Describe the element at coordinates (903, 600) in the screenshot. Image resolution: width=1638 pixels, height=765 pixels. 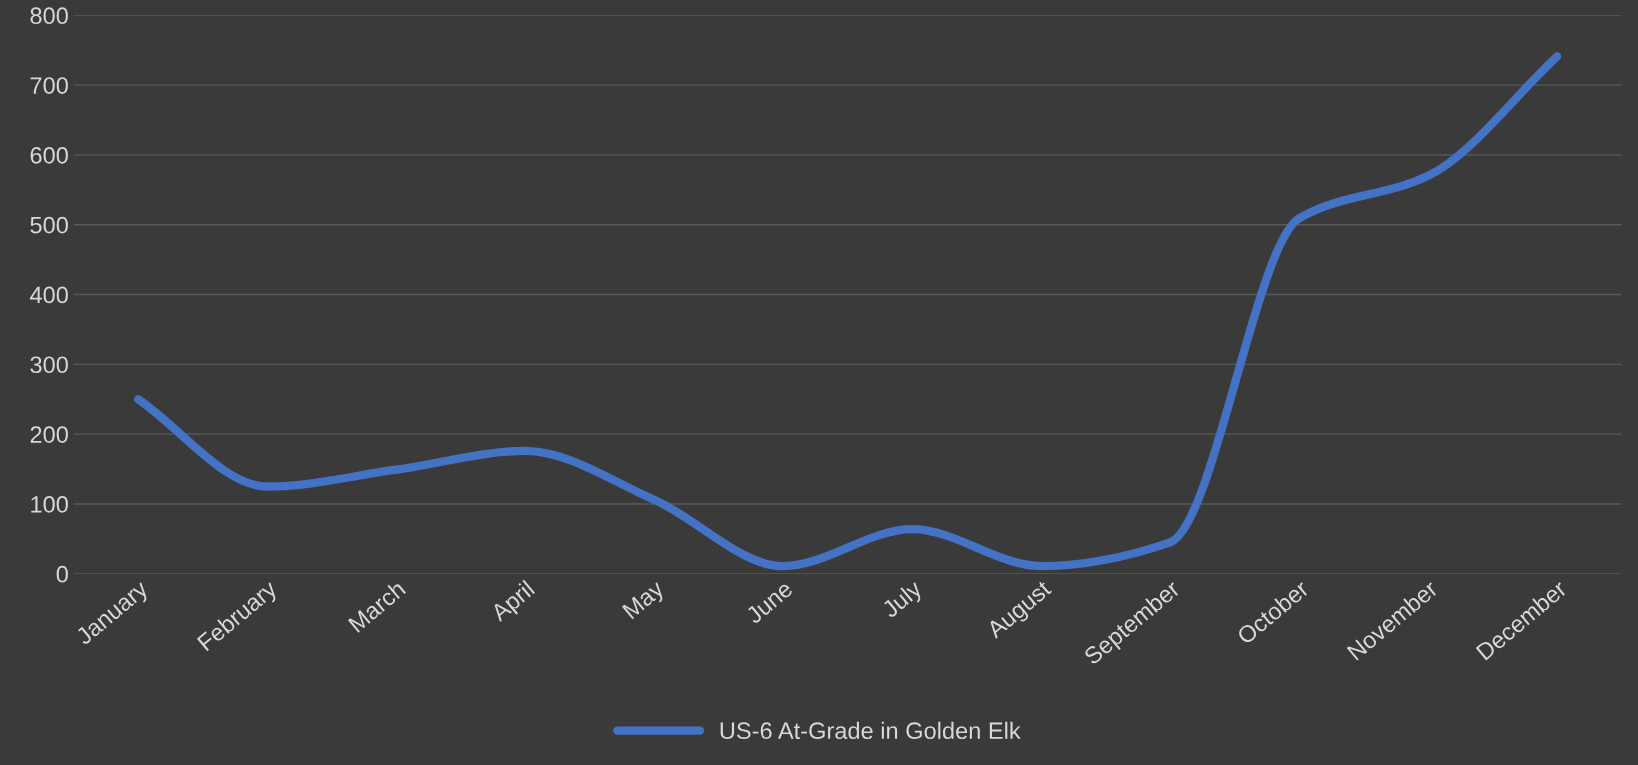
I see `x-tick-label: July` at that location.